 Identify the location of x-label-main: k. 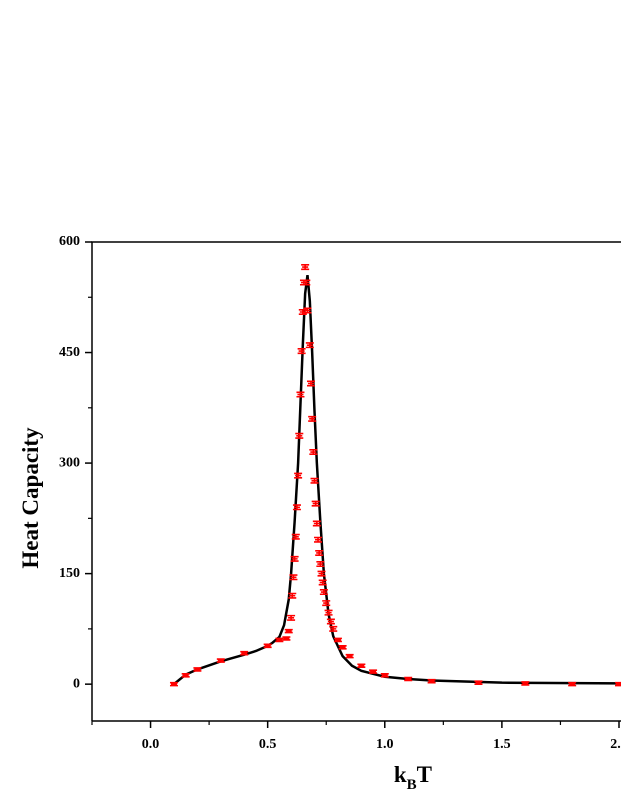
(400, 774).